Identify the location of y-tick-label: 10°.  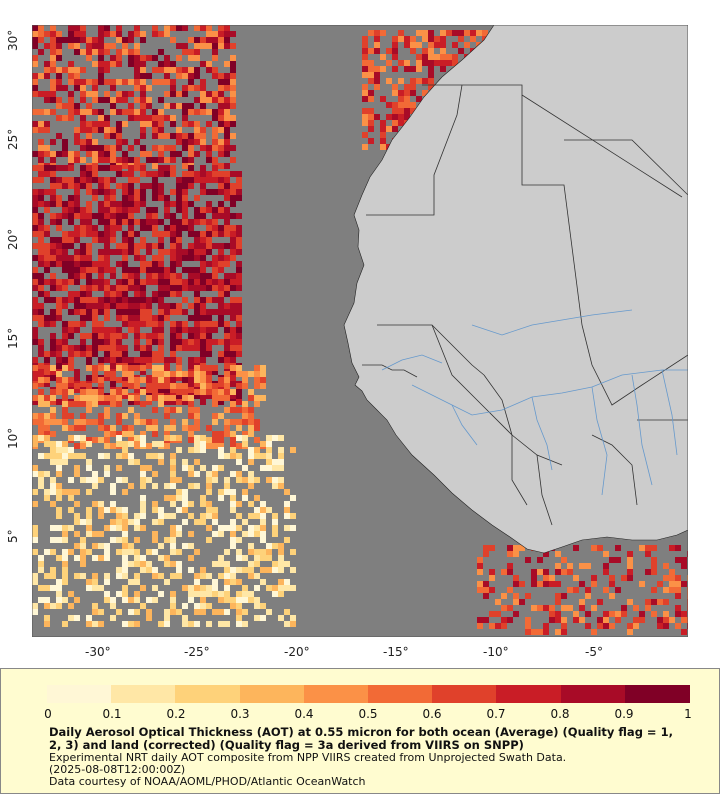
(13, 438).